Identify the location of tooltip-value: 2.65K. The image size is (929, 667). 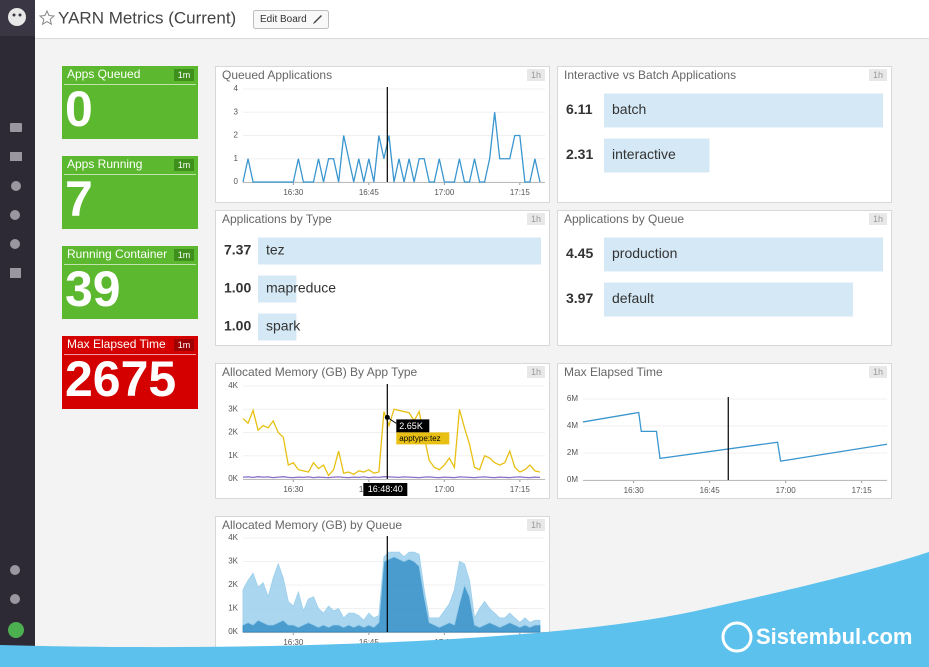
(411, 426).